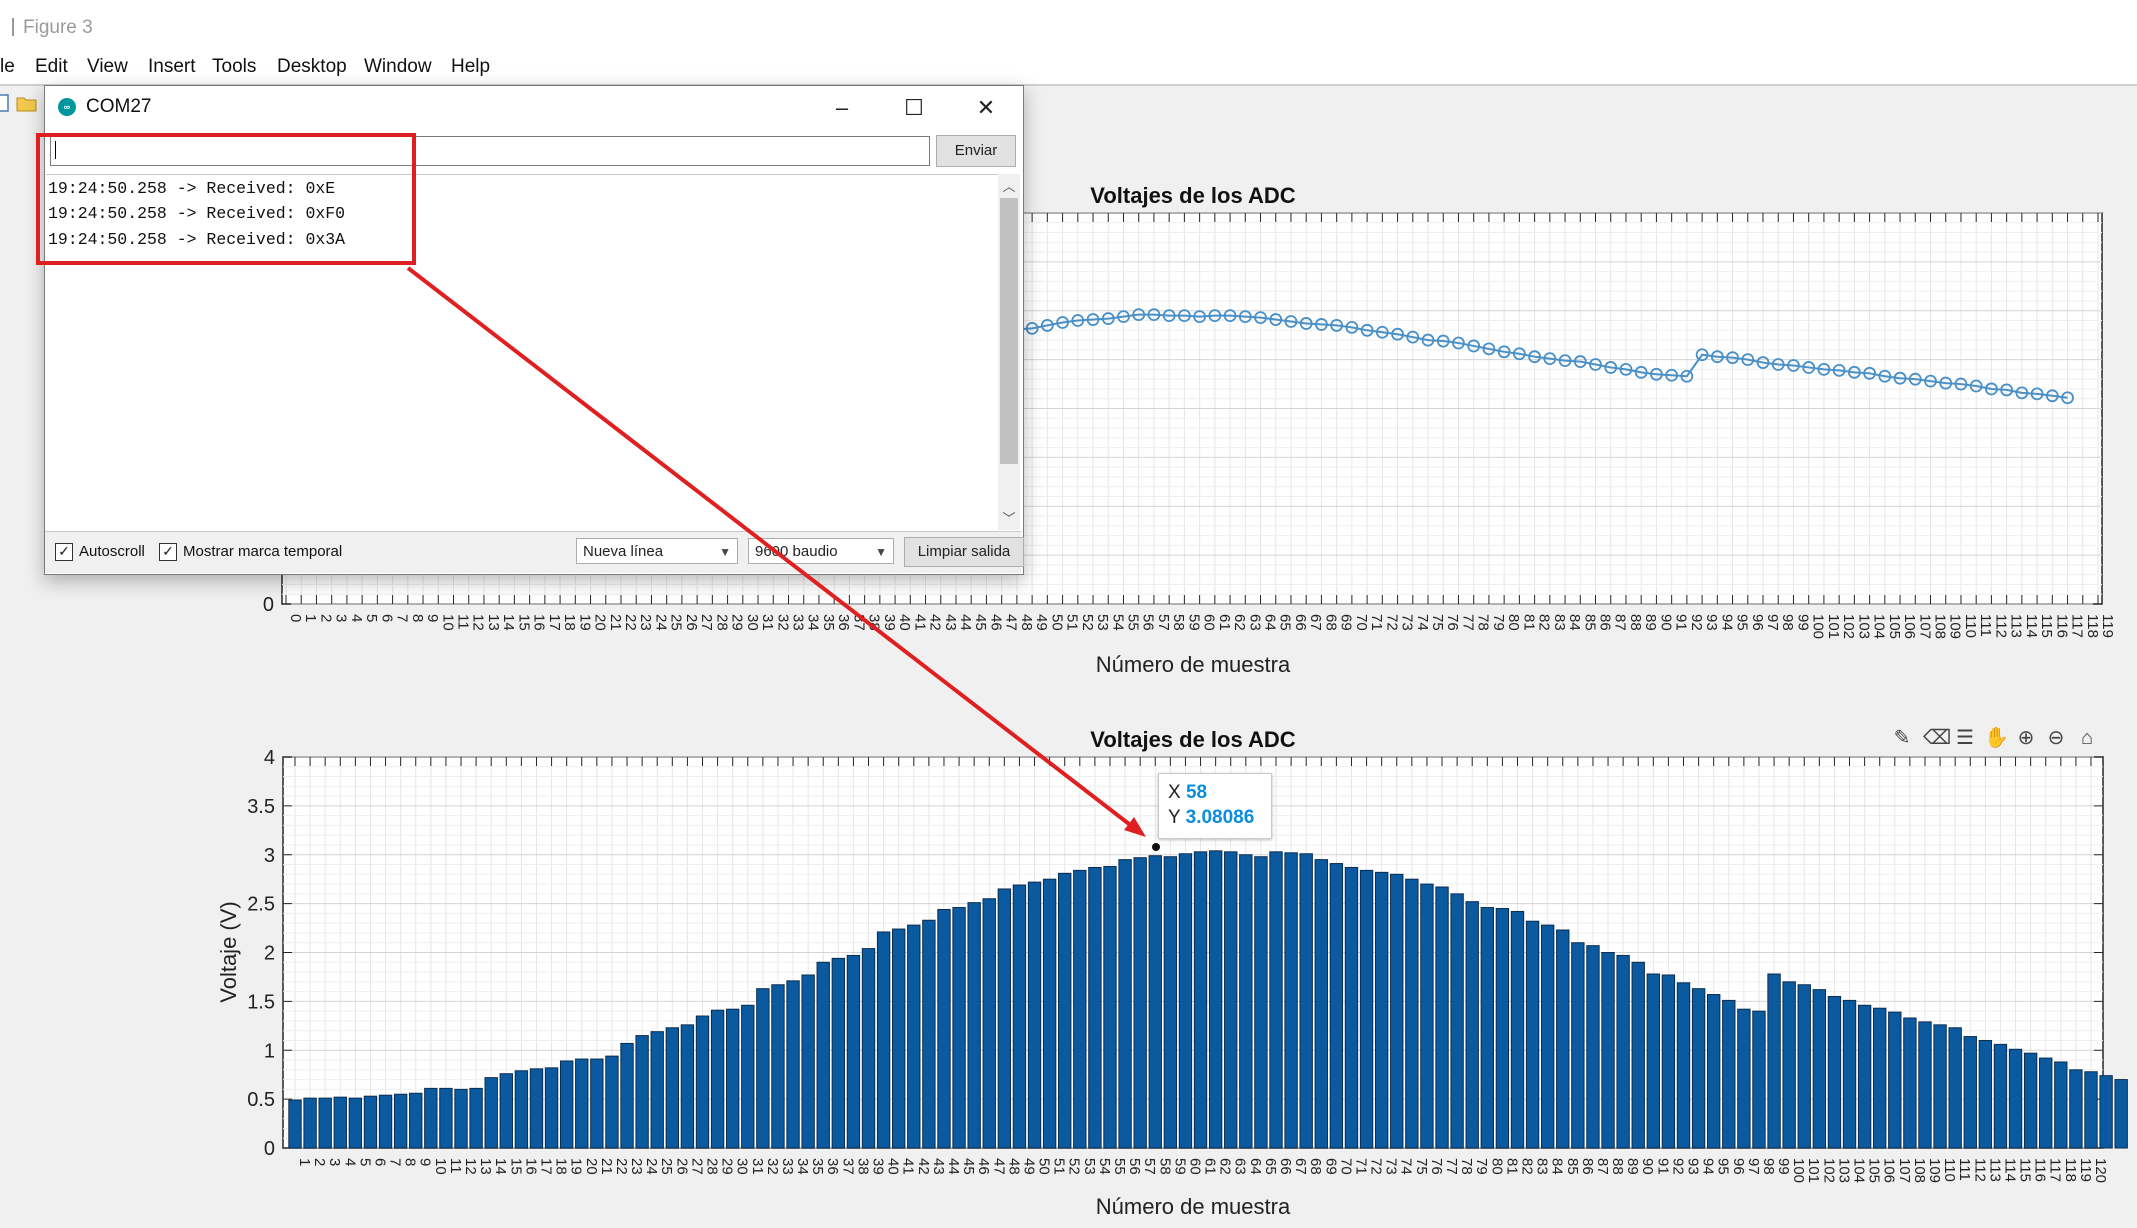 The image size is (2137, 1228). Describe the element at coordinates (591, 1166) in the screenshot. I see `x-tick-label: 20` at that location.